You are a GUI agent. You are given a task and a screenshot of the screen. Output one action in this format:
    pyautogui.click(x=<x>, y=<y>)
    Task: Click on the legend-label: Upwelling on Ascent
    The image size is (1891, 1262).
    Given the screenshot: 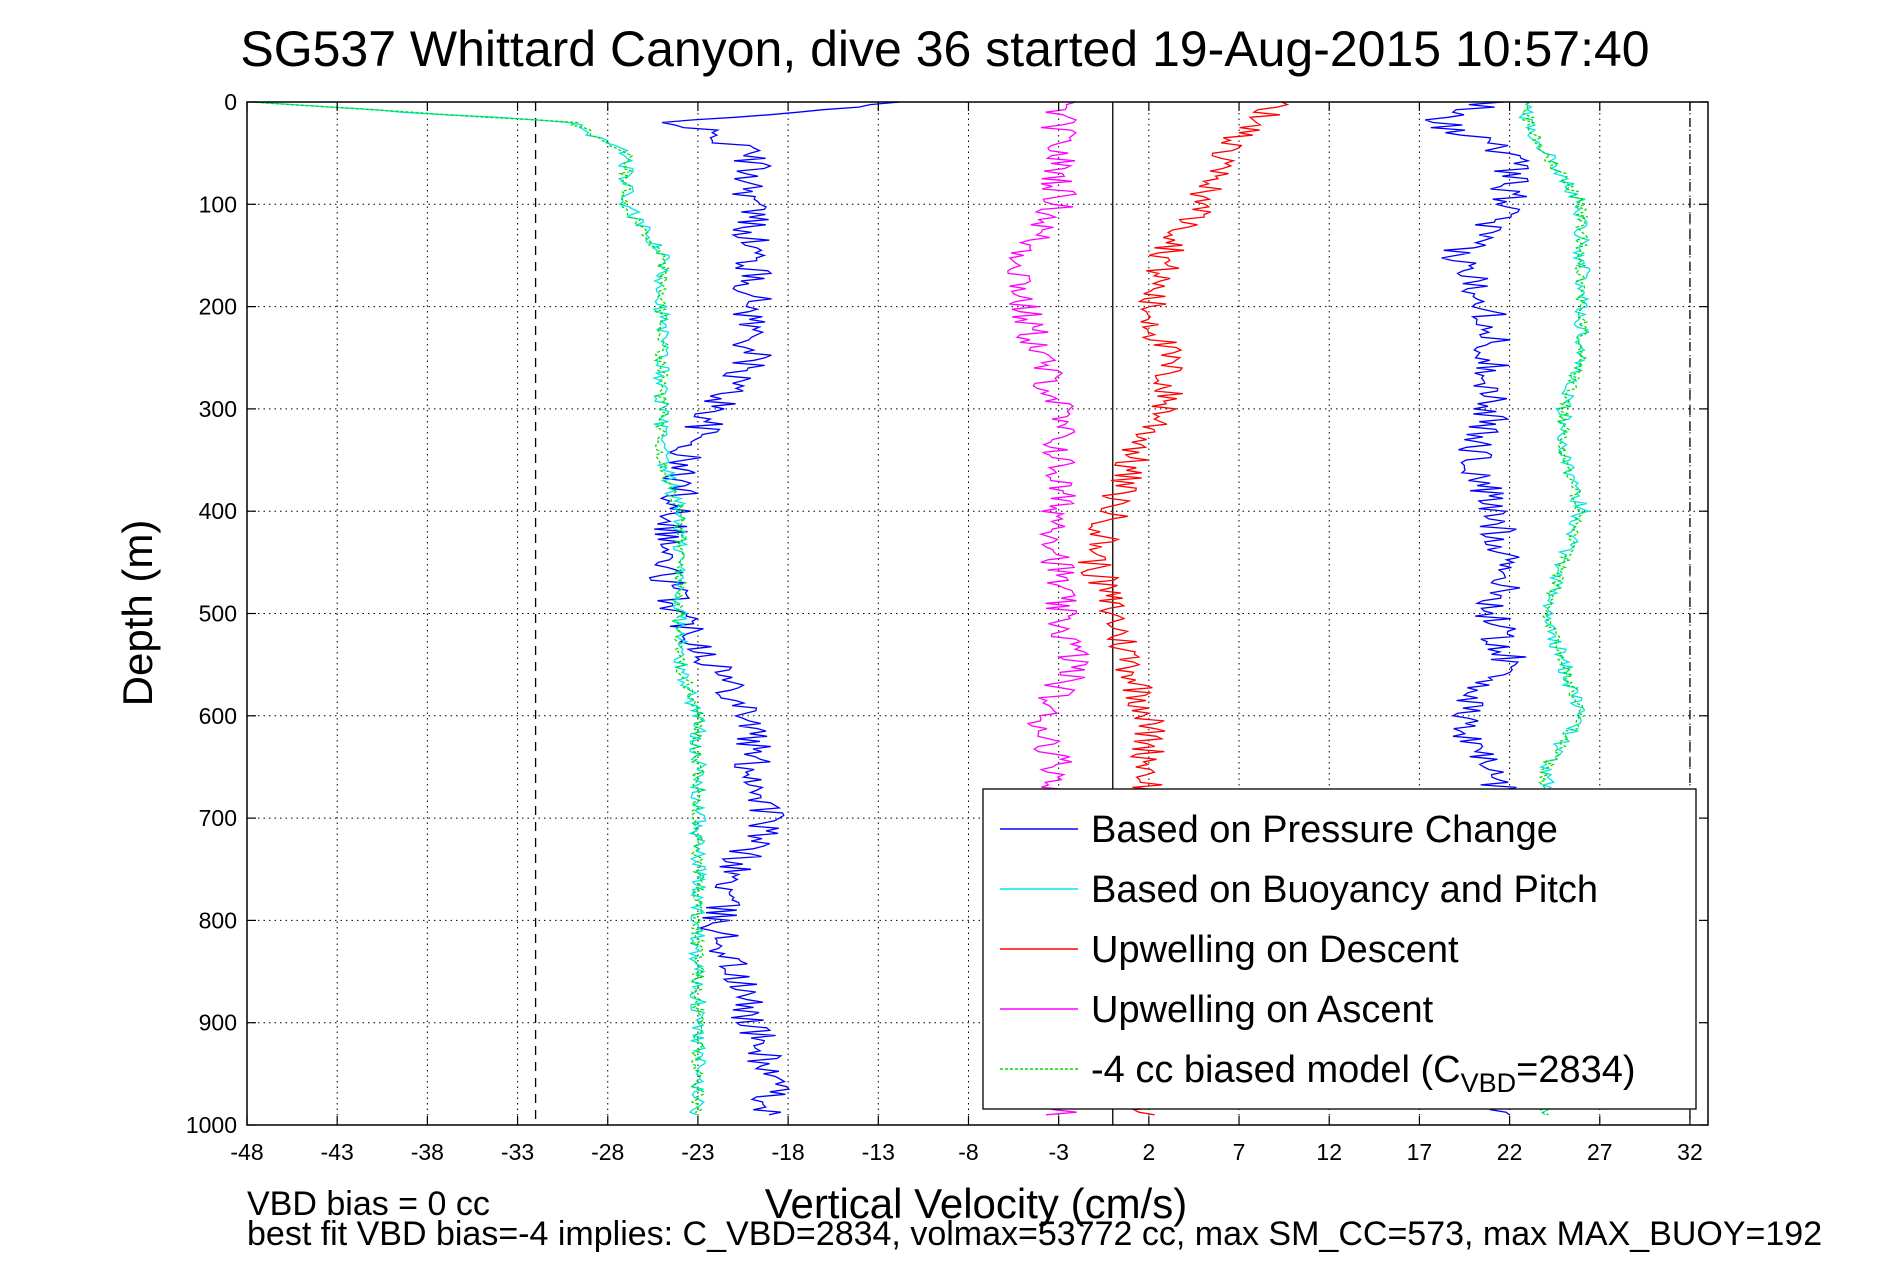 What is the action you would take?
    pyautogui.click(x=1262, y=1010)
    